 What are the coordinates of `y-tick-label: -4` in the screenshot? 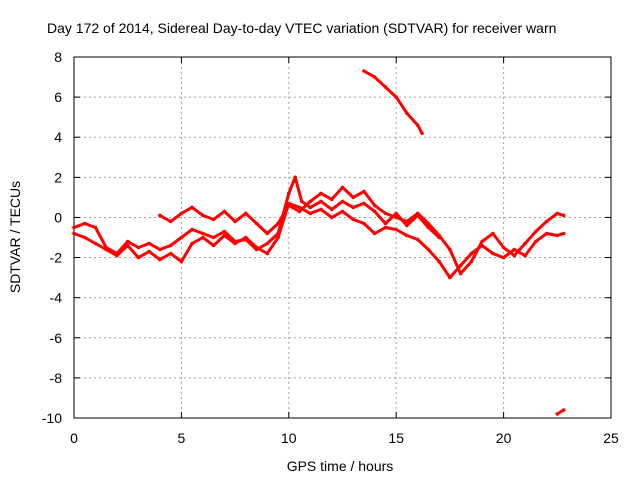 It's located at (56, 298).